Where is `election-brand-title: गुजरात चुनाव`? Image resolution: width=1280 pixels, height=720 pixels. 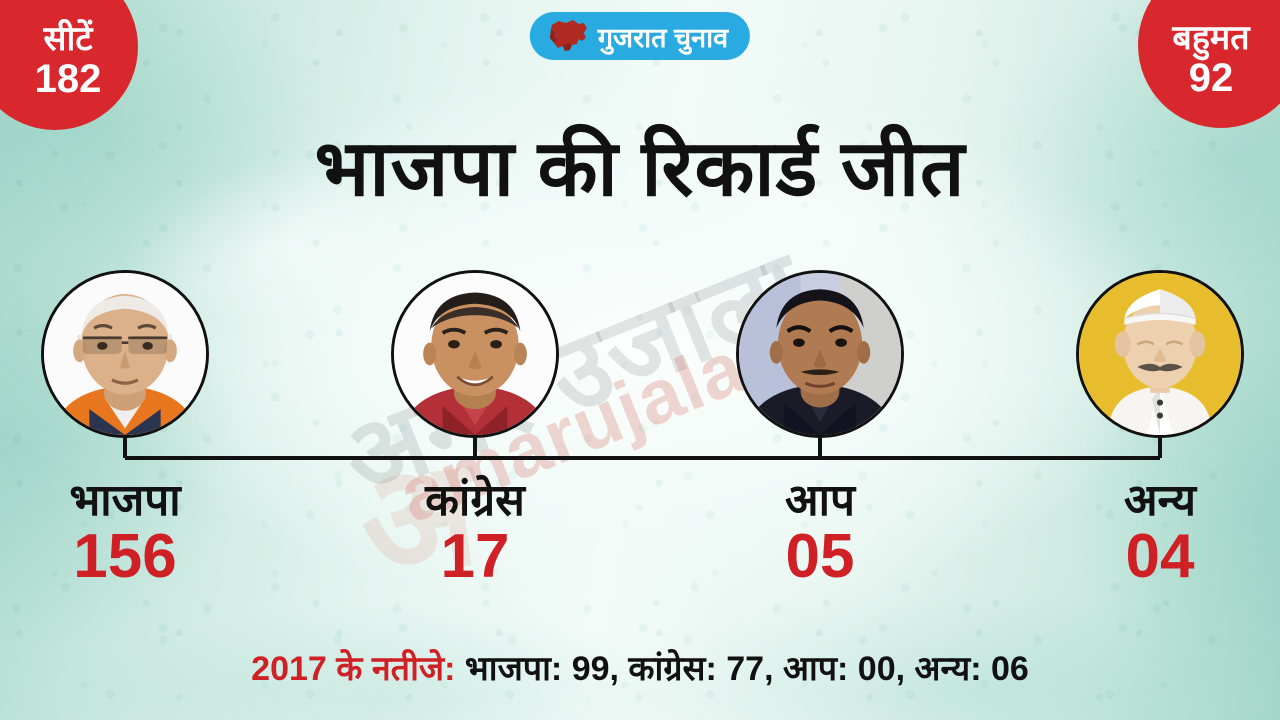
election-brand-title: गुजरात चुनाव is located at coordinates (663, 37).